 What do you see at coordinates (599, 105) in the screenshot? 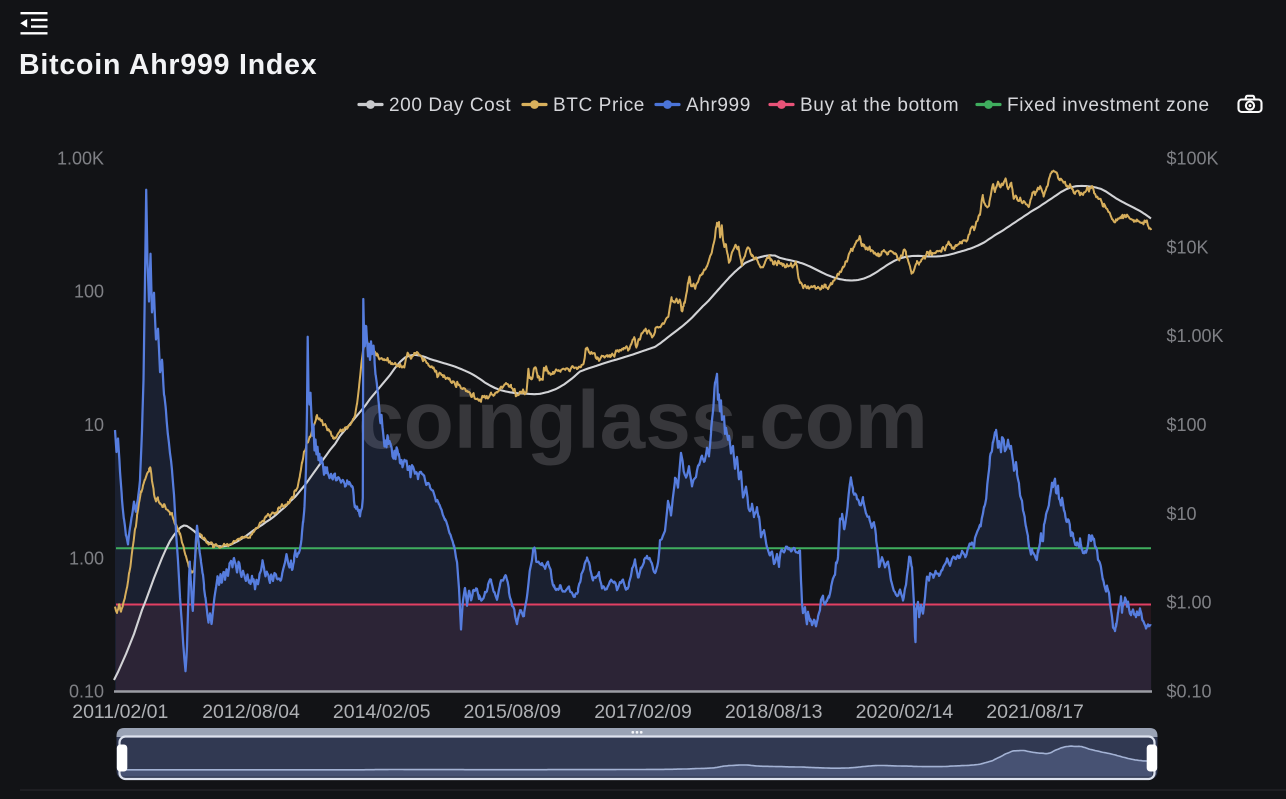
I see `svg-text: BTC Price` at bounding box center [599, 105].